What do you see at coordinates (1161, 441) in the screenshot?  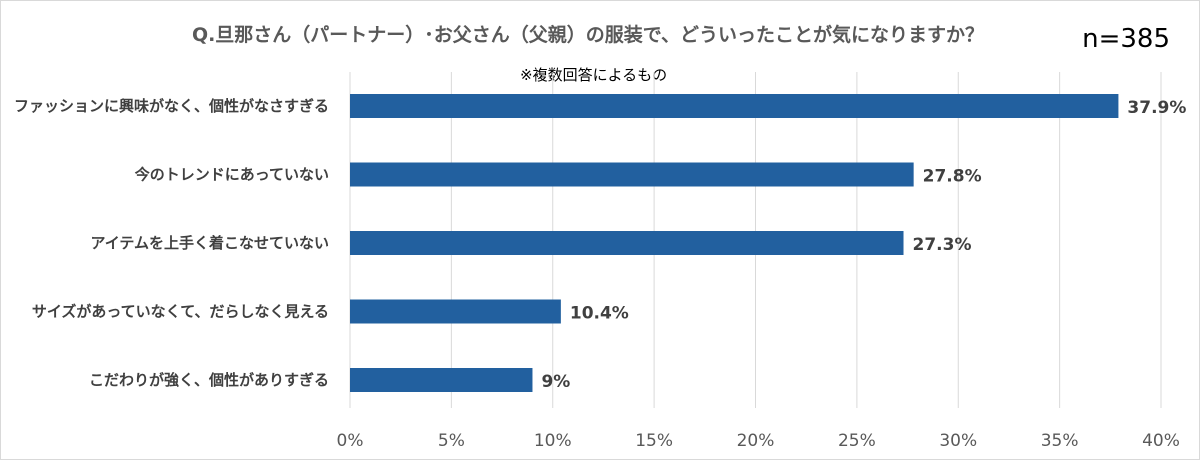 I see `x-tick-label: 40%` at bounding box center [1161, 441].